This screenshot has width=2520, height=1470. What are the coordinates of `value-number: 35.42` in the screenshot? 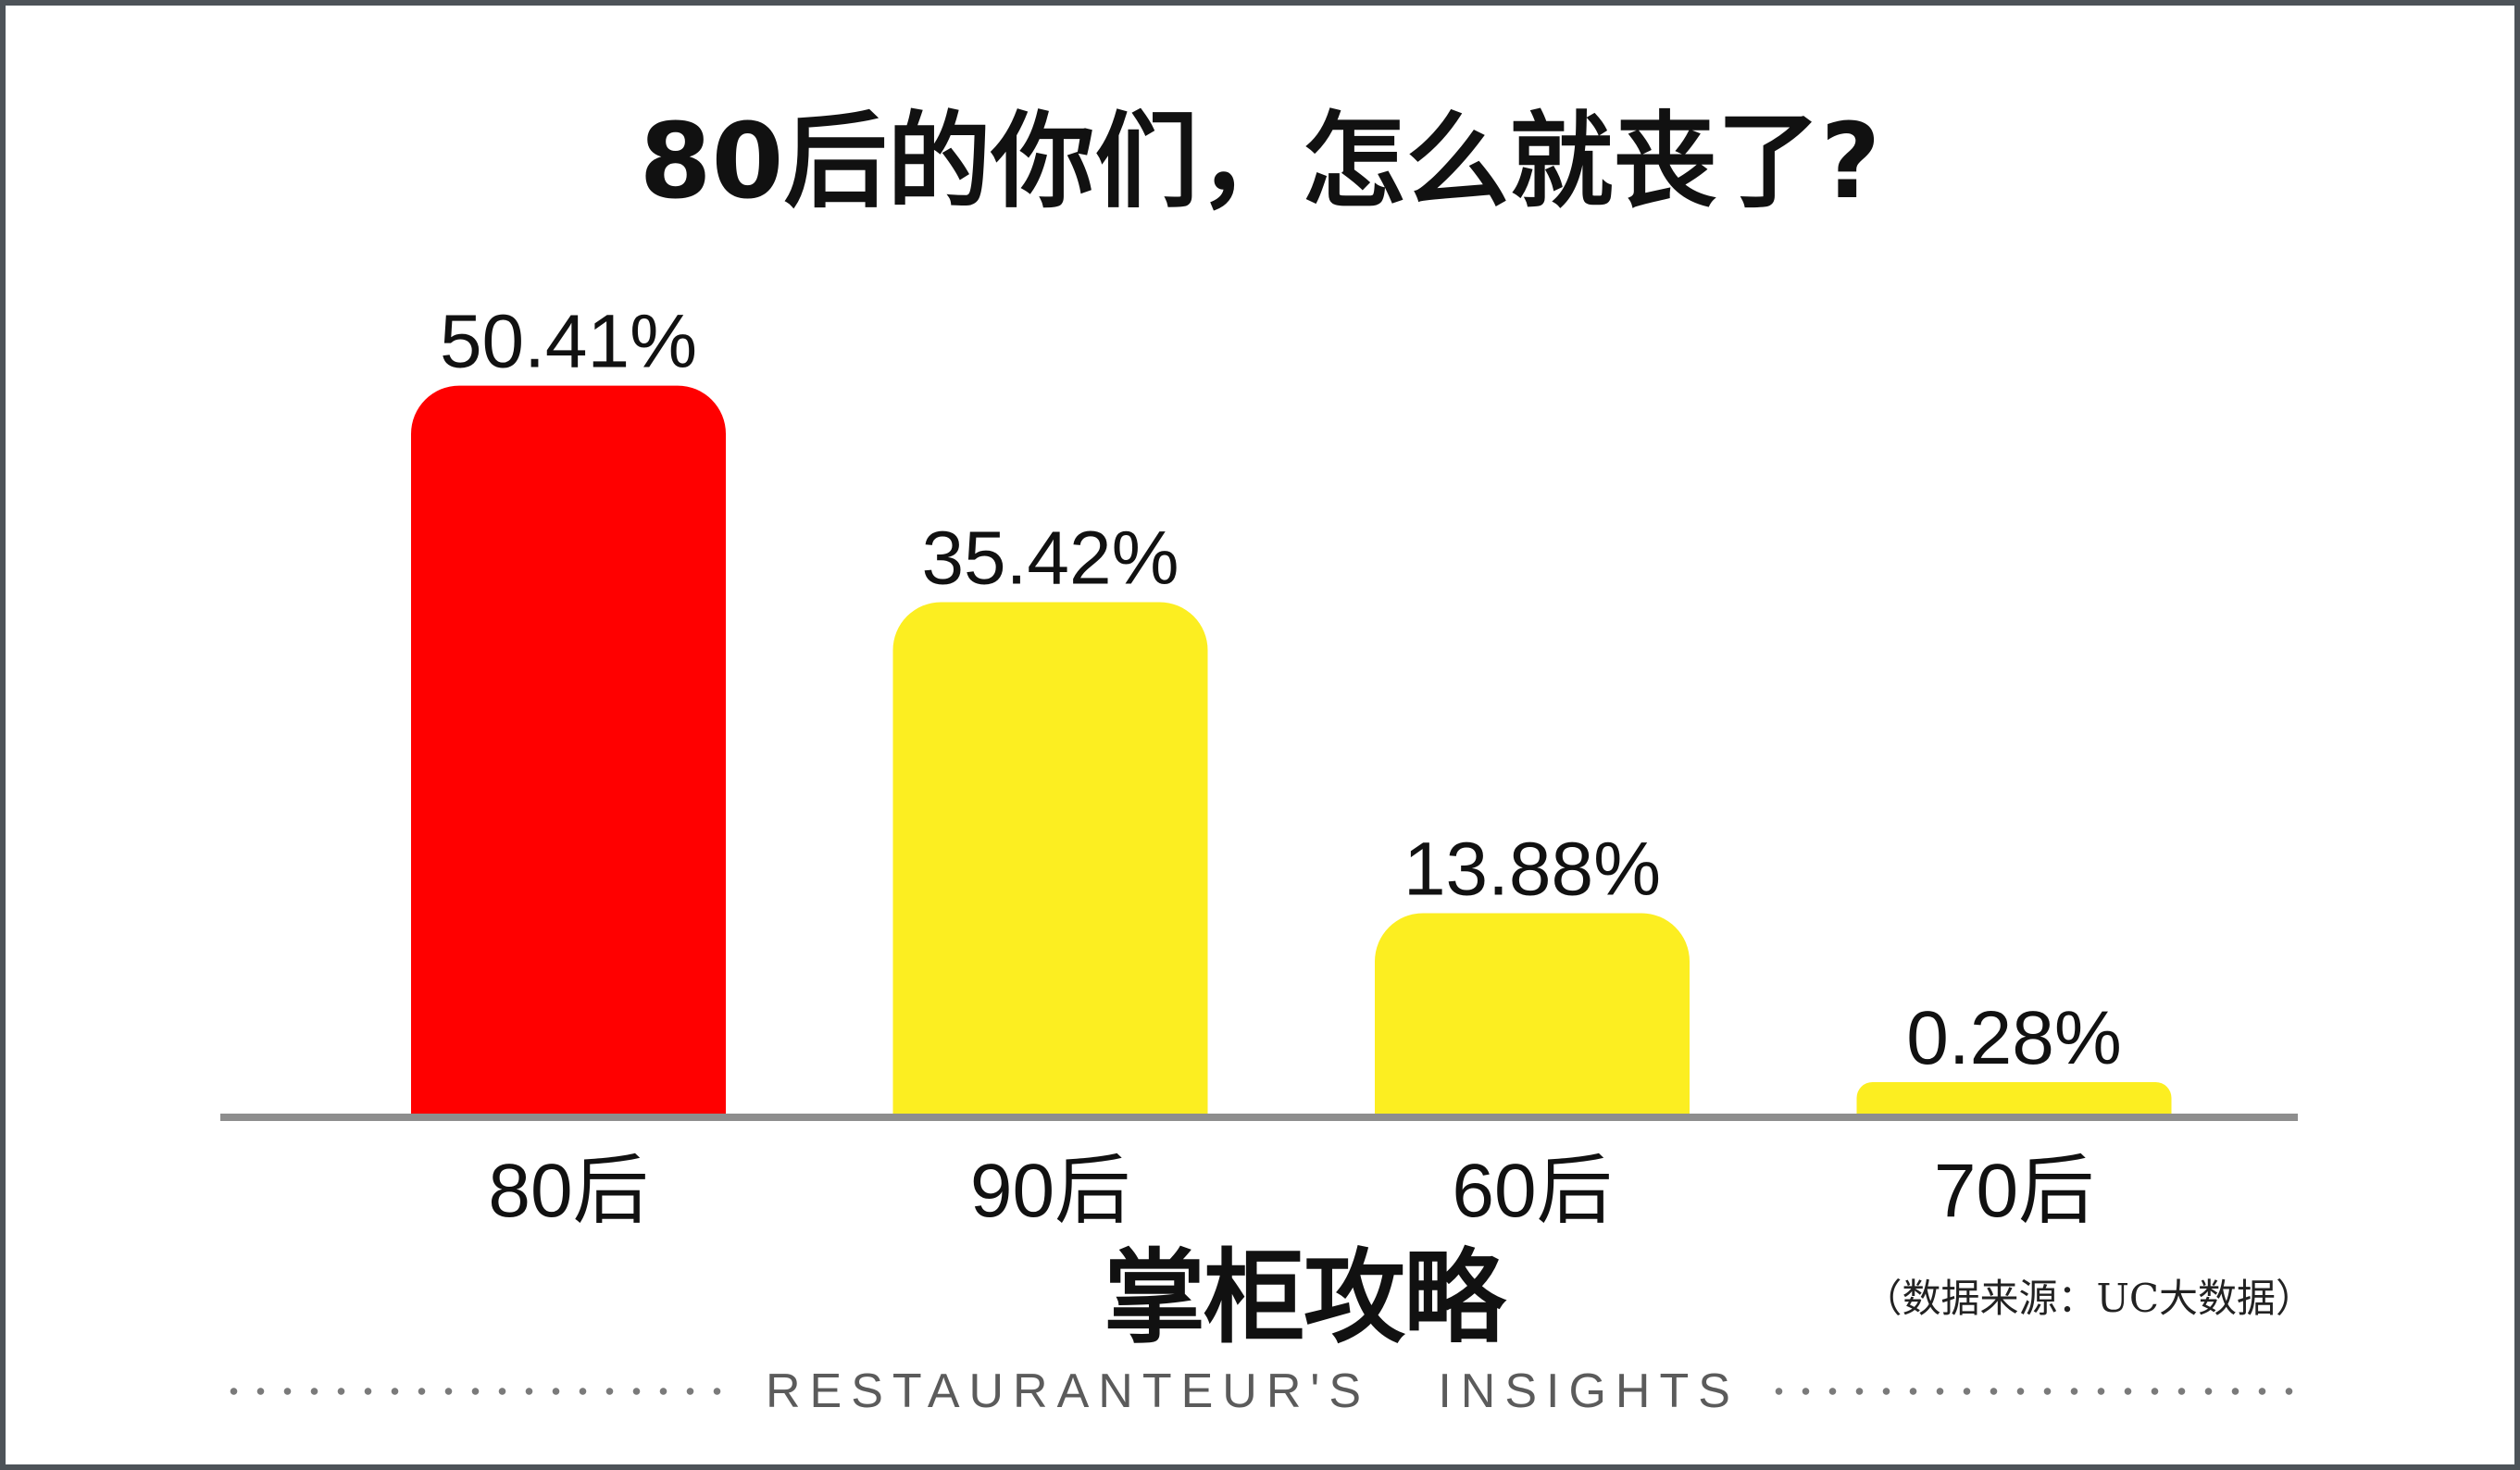 It's located at (1016, 558).